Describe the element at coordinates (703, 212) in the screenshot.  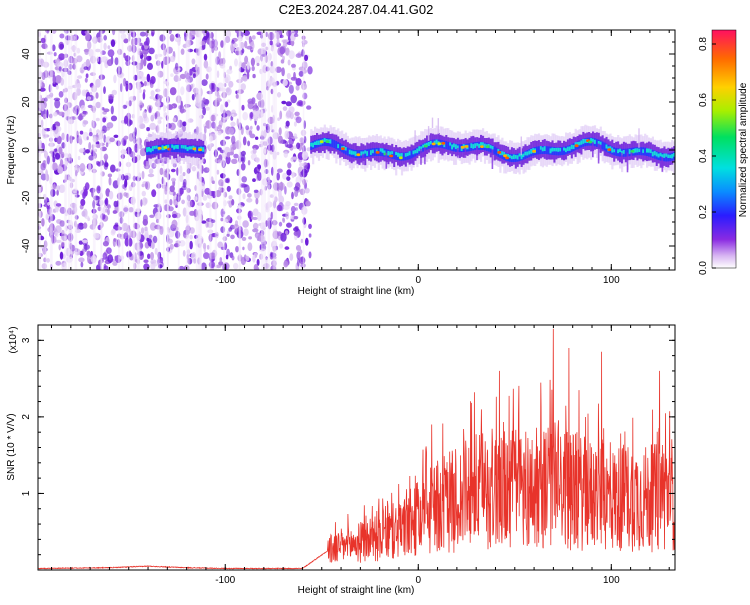
I see `colorbar-tick-label: 0.2` at that location.